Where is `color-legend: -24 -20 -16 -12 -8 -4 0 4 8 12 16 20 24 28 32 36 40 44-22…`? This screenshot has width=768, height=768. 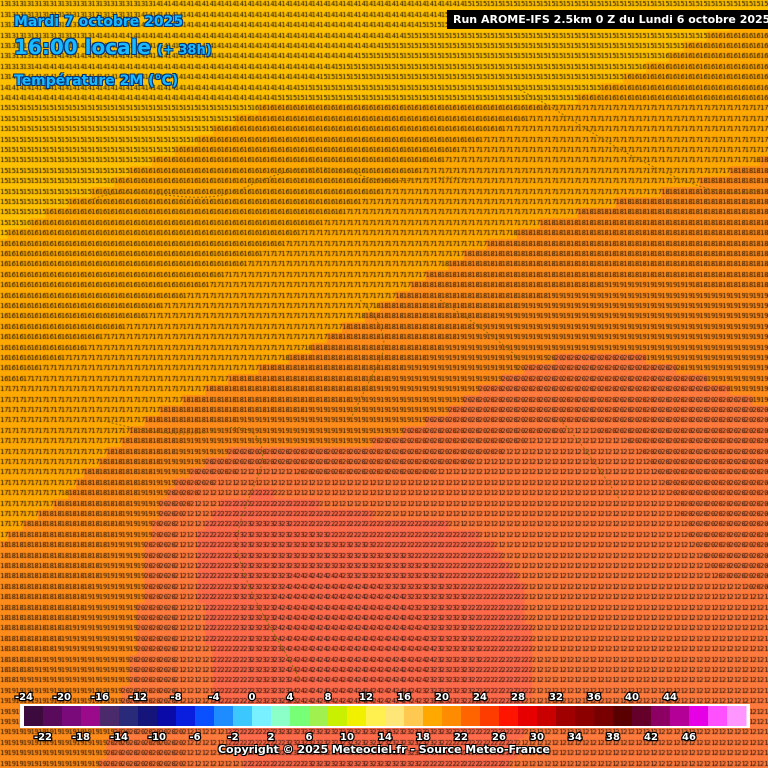
color-legend: -24 -20 -16 -12 -8 -4 0 4 8 12 16 20 24 28 32 36 40 44-22… is located at coordinates (382, 717).